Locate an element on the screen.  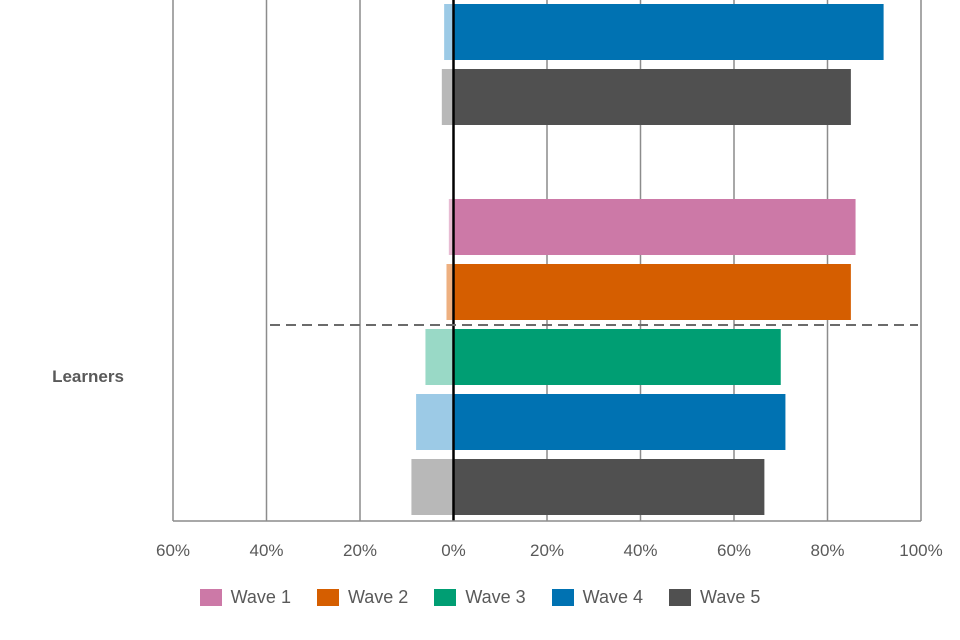
category-label-learners: Learners is located at coordinates (88, 376).